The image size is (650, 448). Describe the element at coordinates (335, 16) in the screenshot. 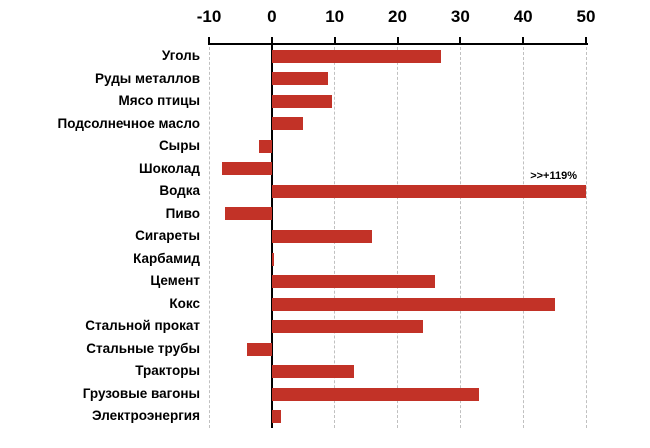

I see `x-tick-label-10: 10` at that location.